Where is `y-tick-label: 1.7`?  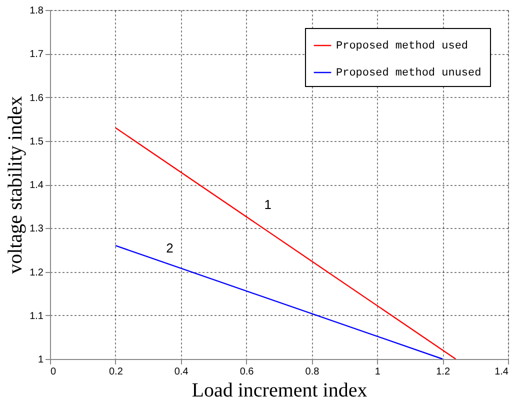
y-tick-label: 1.7 is located at coordinates (37, 54).